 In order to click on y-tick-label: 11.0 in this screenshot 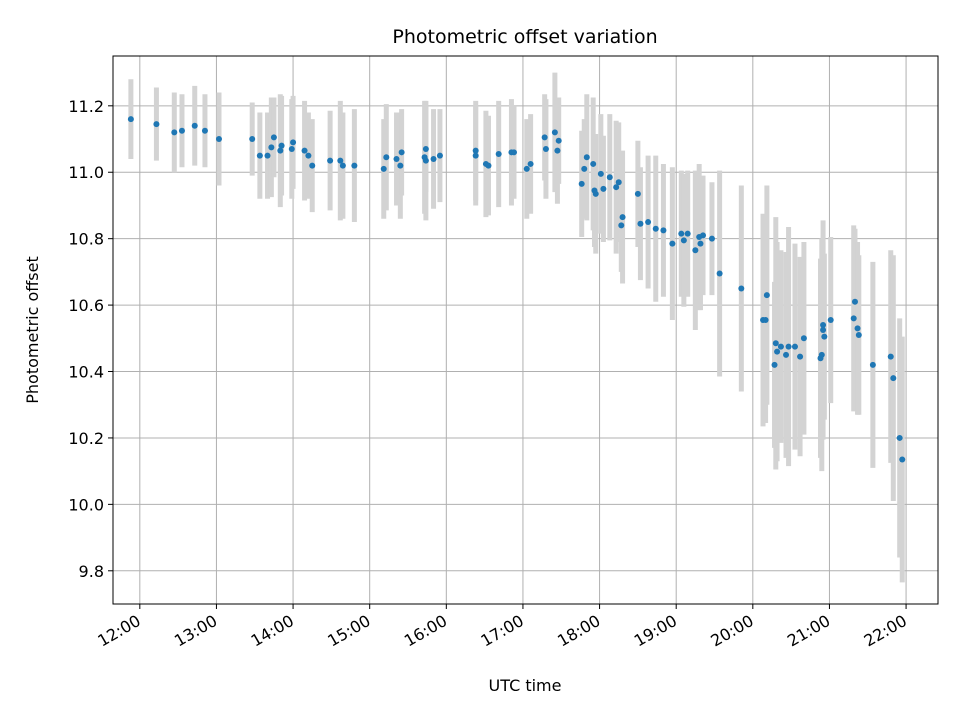, I will do `click(86, 172)`.